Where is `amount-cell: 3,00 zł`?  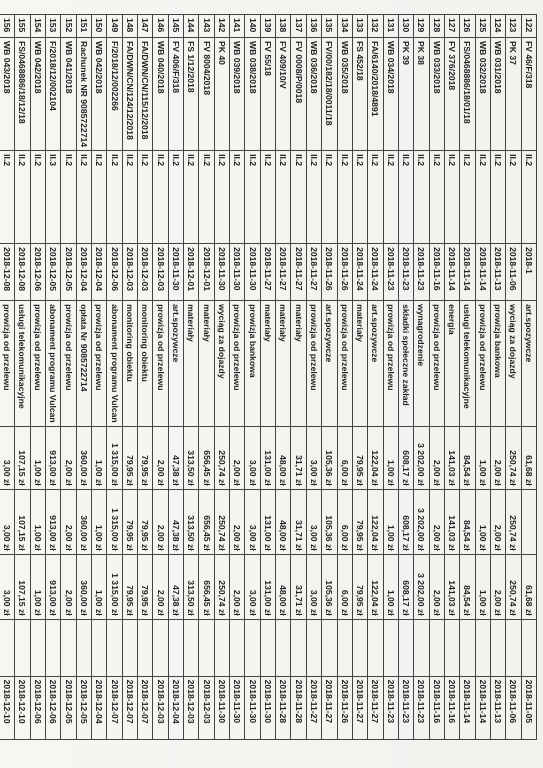
amount-cell: 3,00 zł is located at coordinates (314, 458).